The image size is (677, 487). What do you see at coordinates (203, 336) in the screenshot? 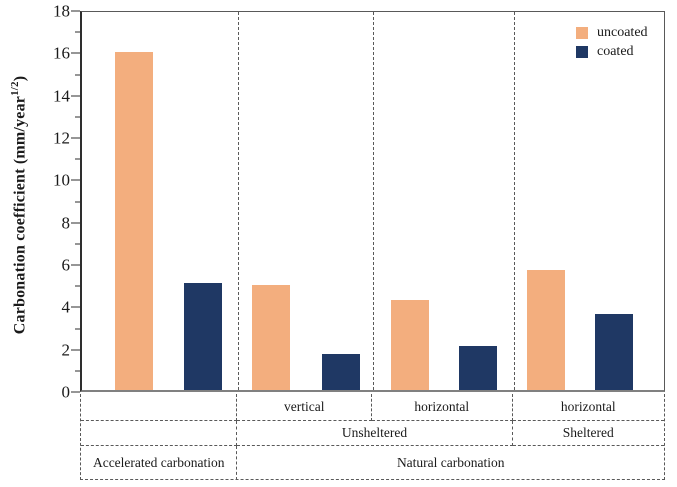
I see `bar-coated-accelerated` at bounding box center [203, 336].